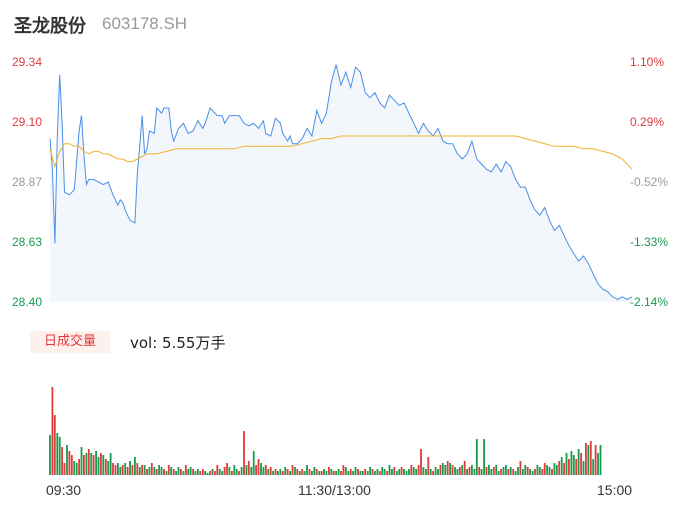  I want to click on volume-readout: vol: 5.55万手, so click(178, 343).